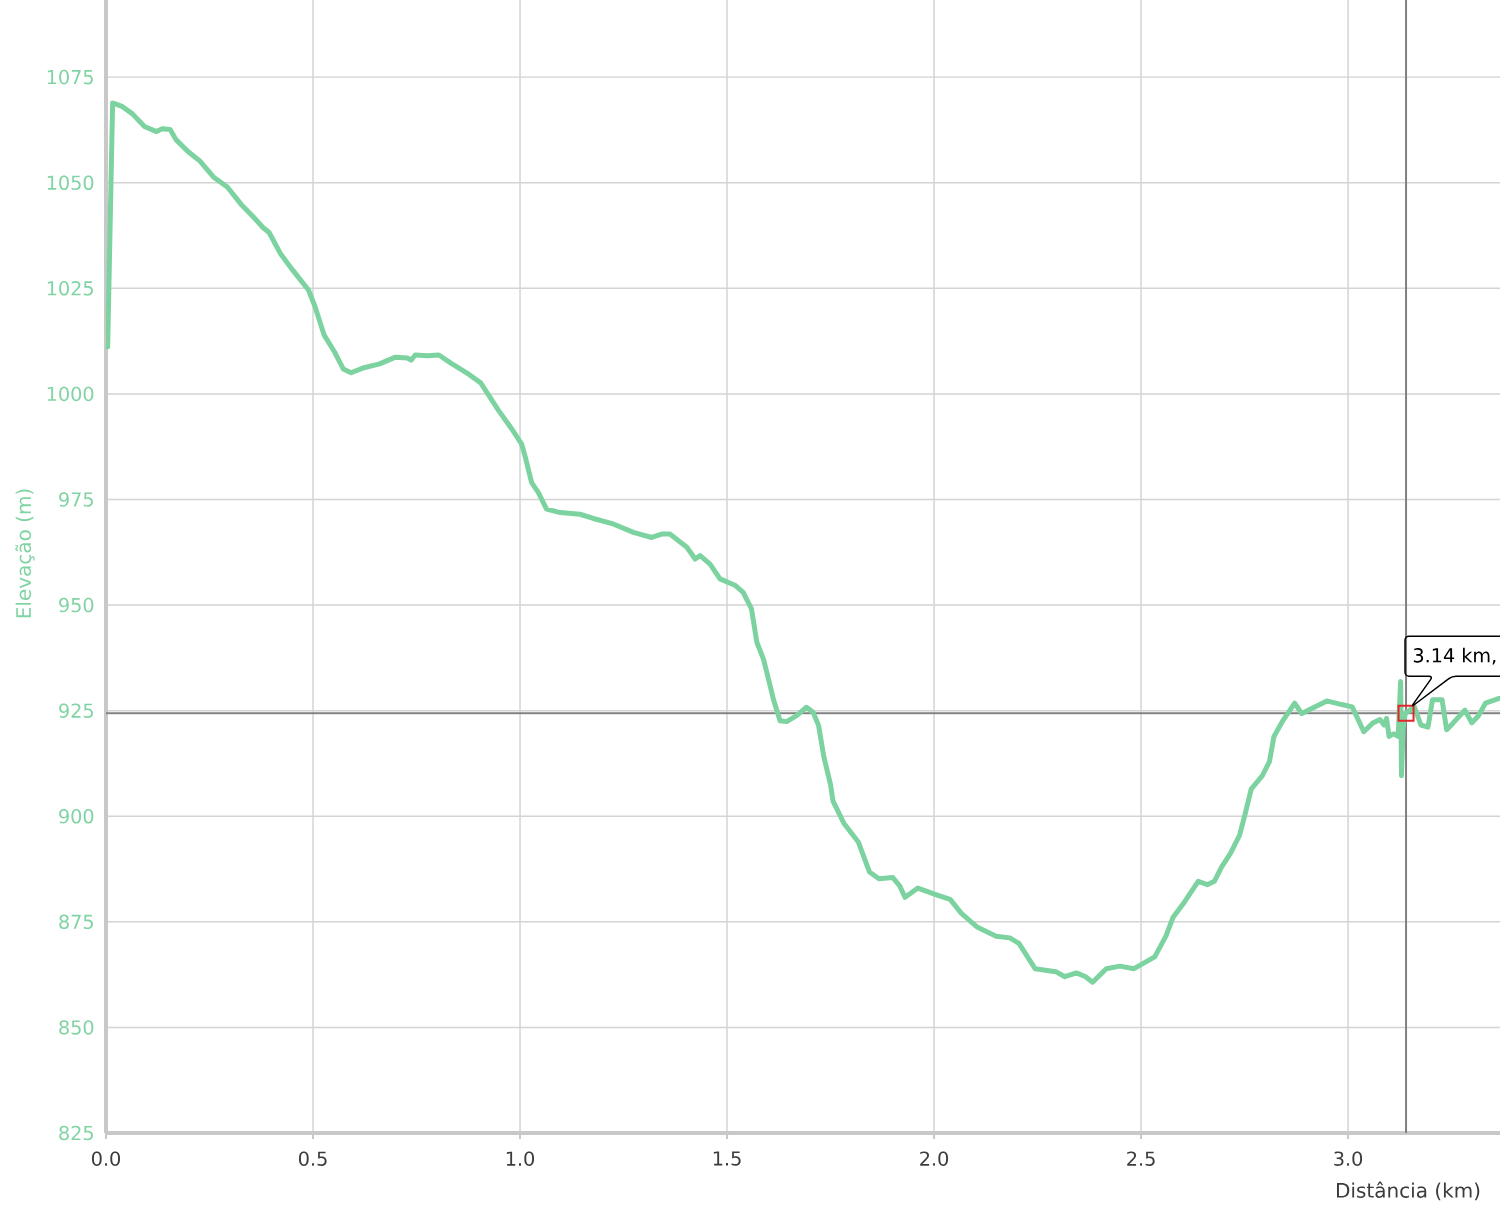 The height and width of the screenshot is (1214, 1500). What do you see at coordinates (76, 499) in the screenshot?
I see `y-tick-label: 975` at bounding box center [76, 499].